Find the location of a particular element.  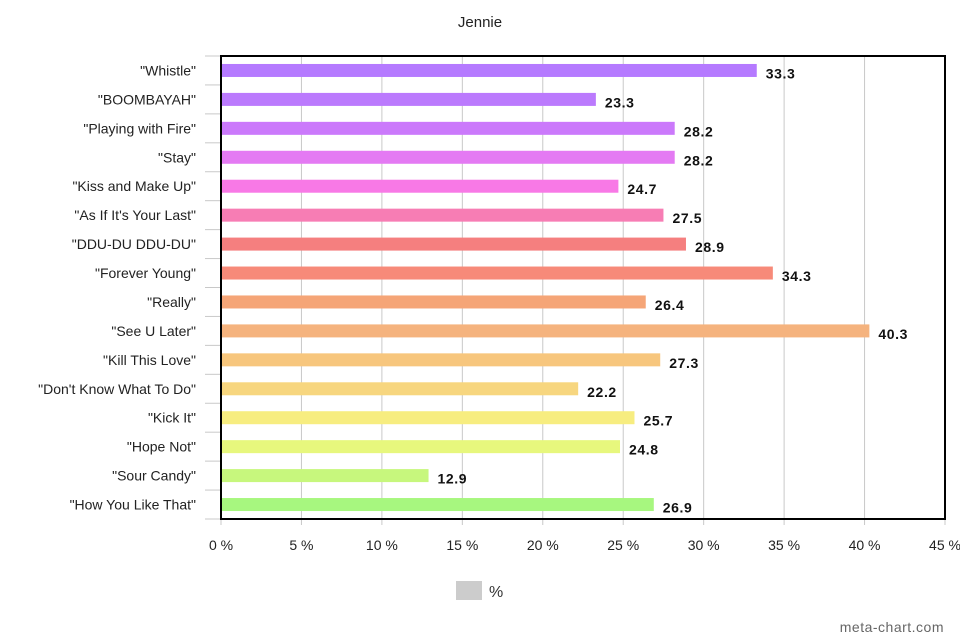

data-label: 27.5 is located at coordinates (687, 218).